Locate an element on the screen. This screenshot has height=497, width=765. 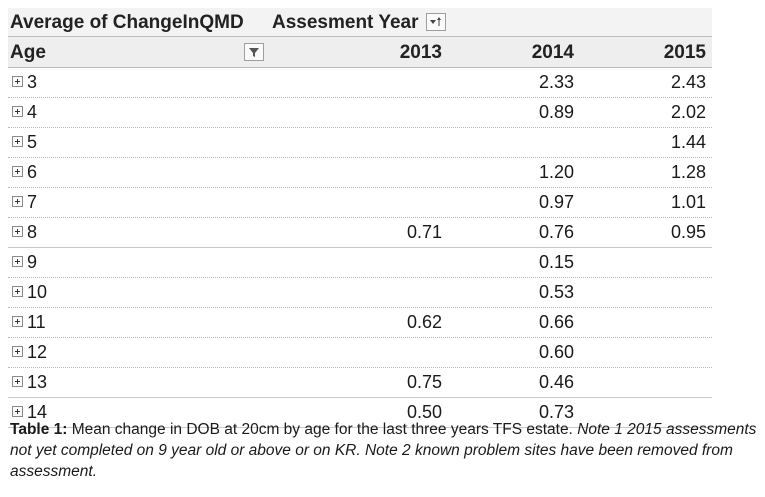
value-cell-2015: 2.43 is located at coordinates (688, 82).